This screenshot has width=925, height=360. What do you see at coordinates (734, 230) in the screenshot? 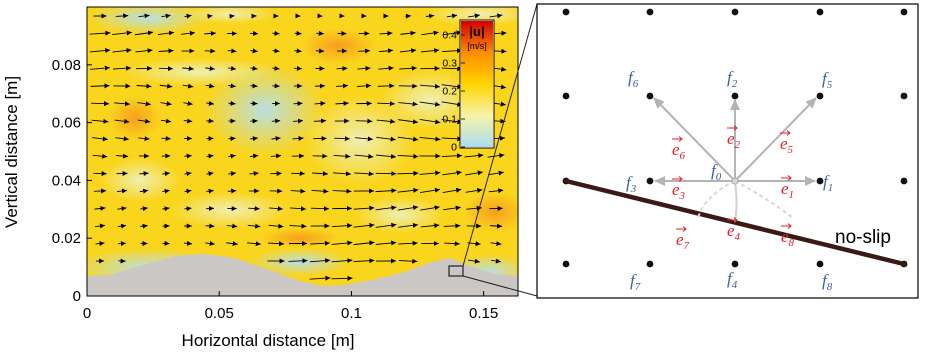
I see `label-e4: e4` at bounding box center [734, 230].